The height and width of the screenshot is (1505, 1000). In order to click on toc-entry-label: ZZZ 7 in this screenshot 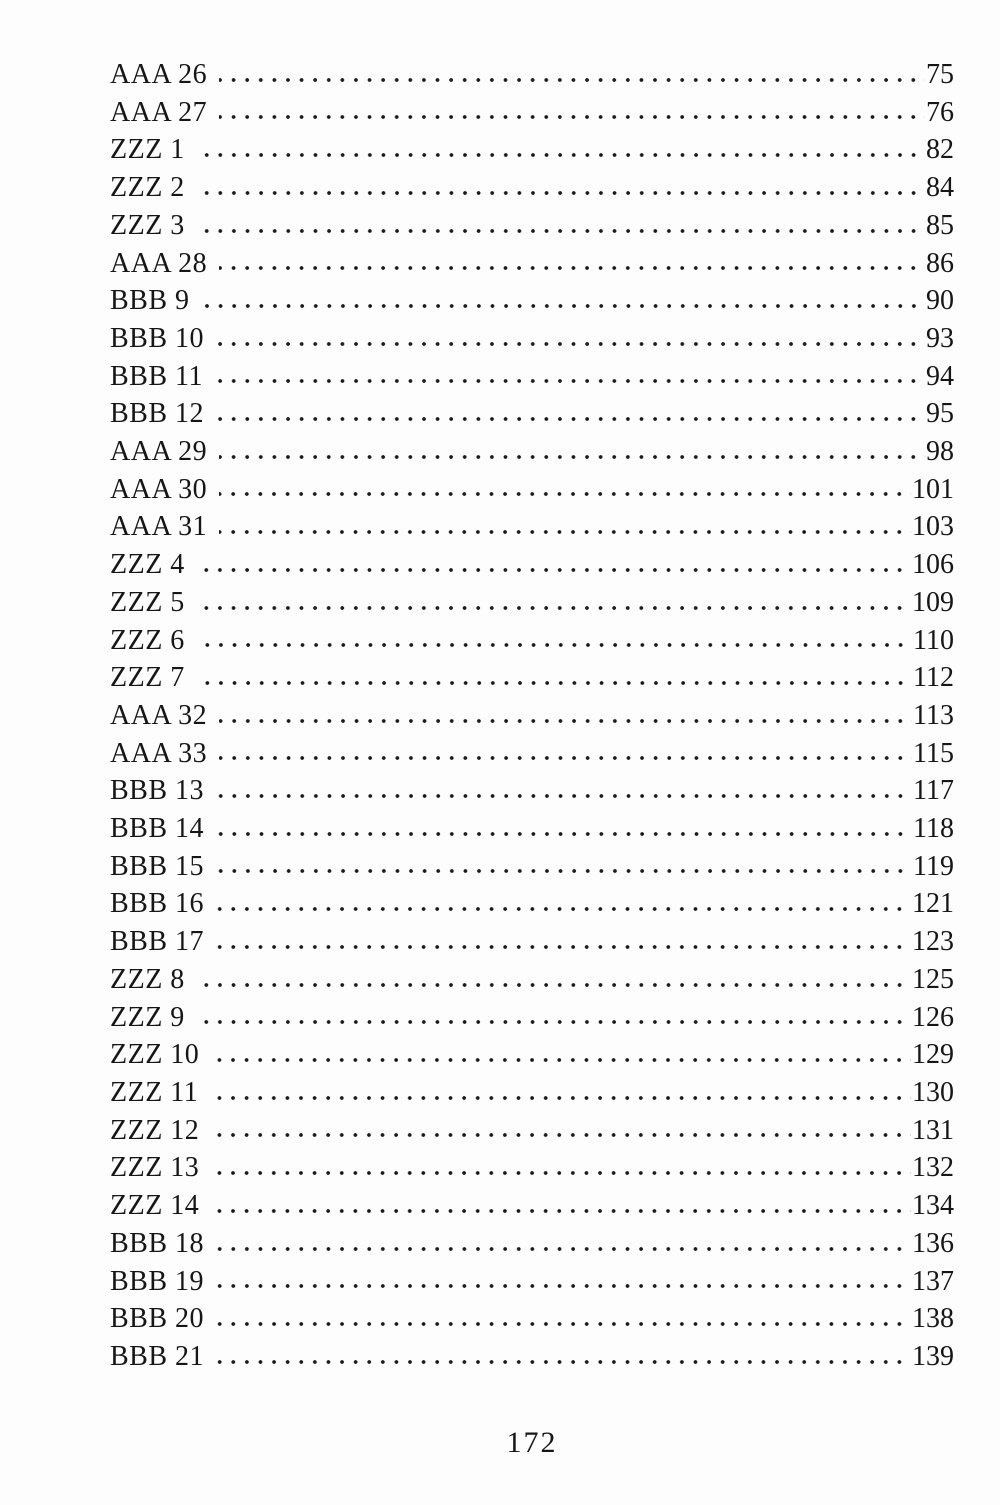, I will do `click(147, 678)`.